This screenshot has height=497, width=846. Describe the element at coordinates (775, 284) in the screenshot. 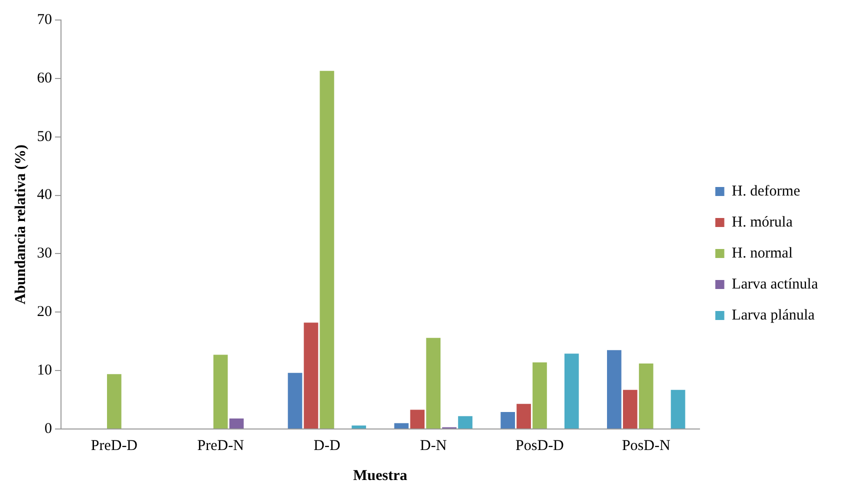

I see `legend-label: Larva actínula` at that location.